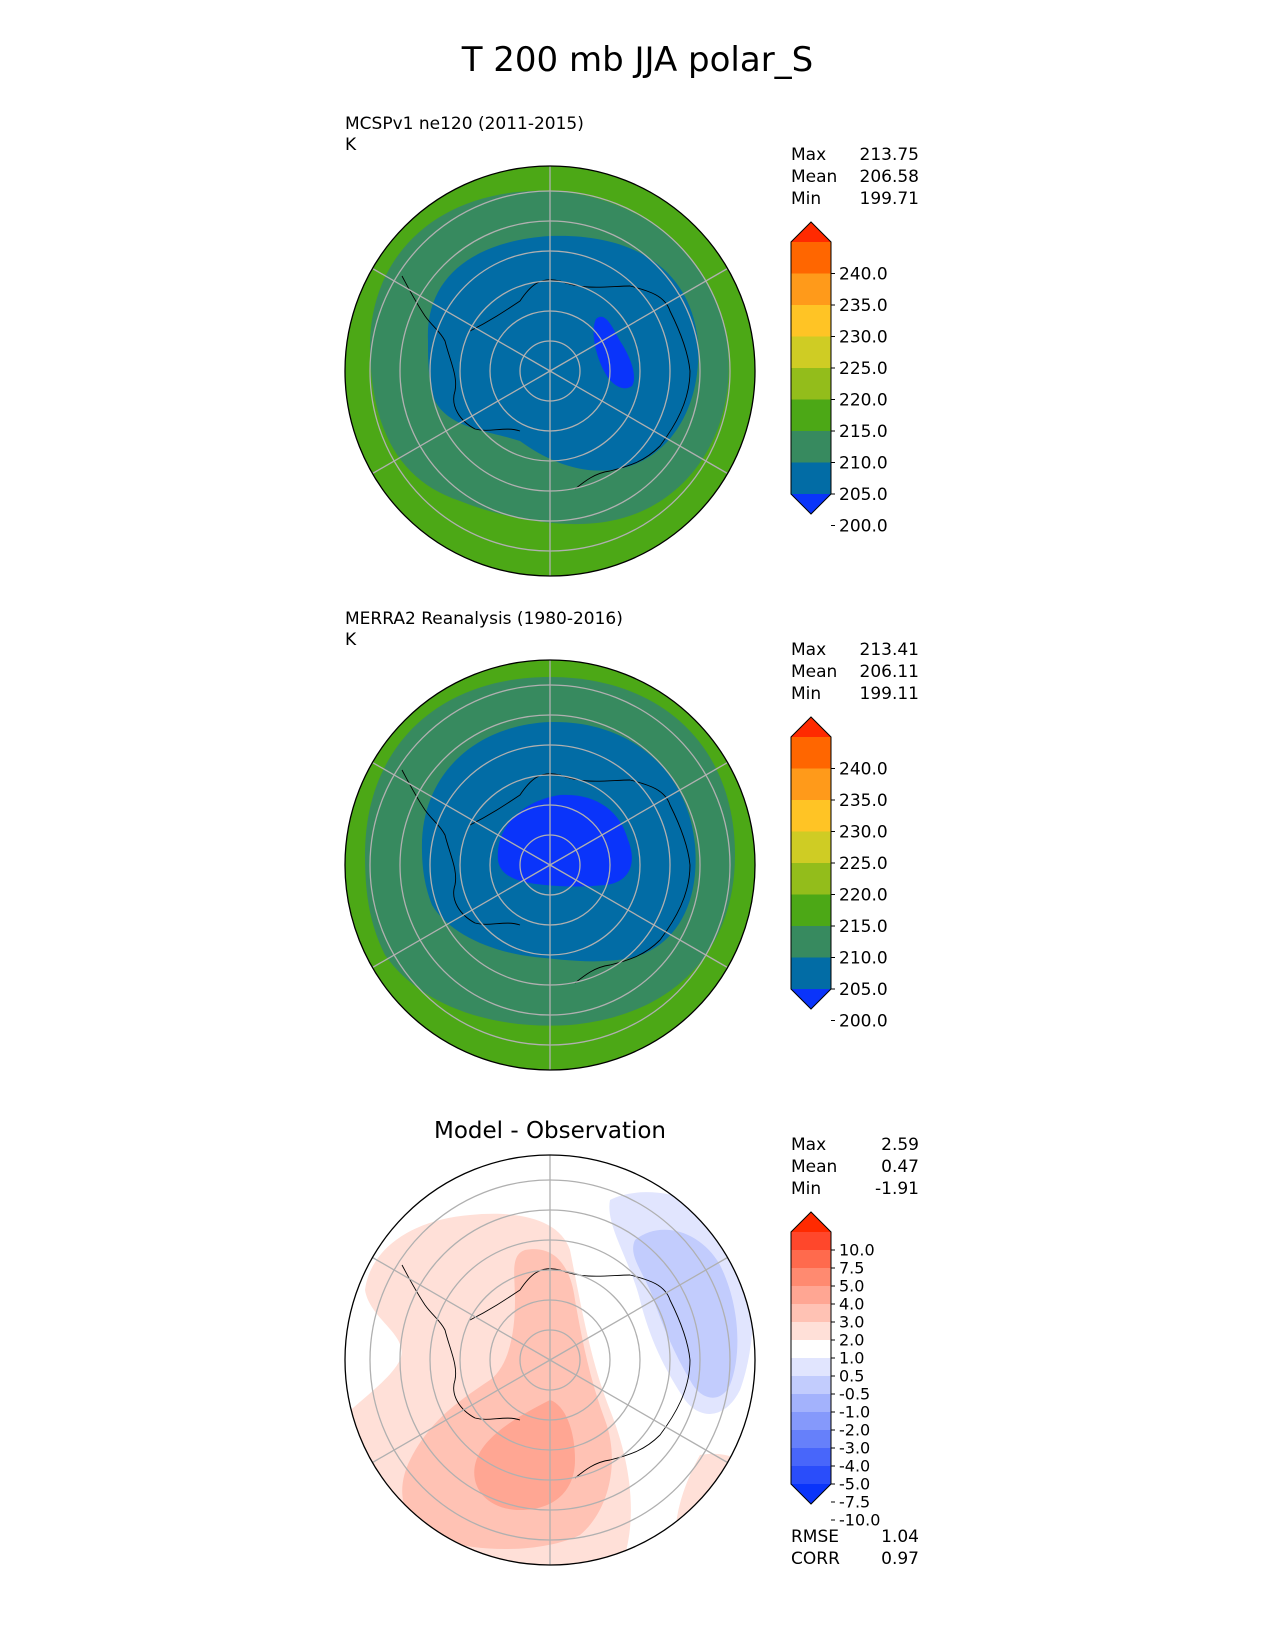  Describe the element at coordinates (900, 1537) in the screenshot. I see `metric-value: 1.04` at that location.